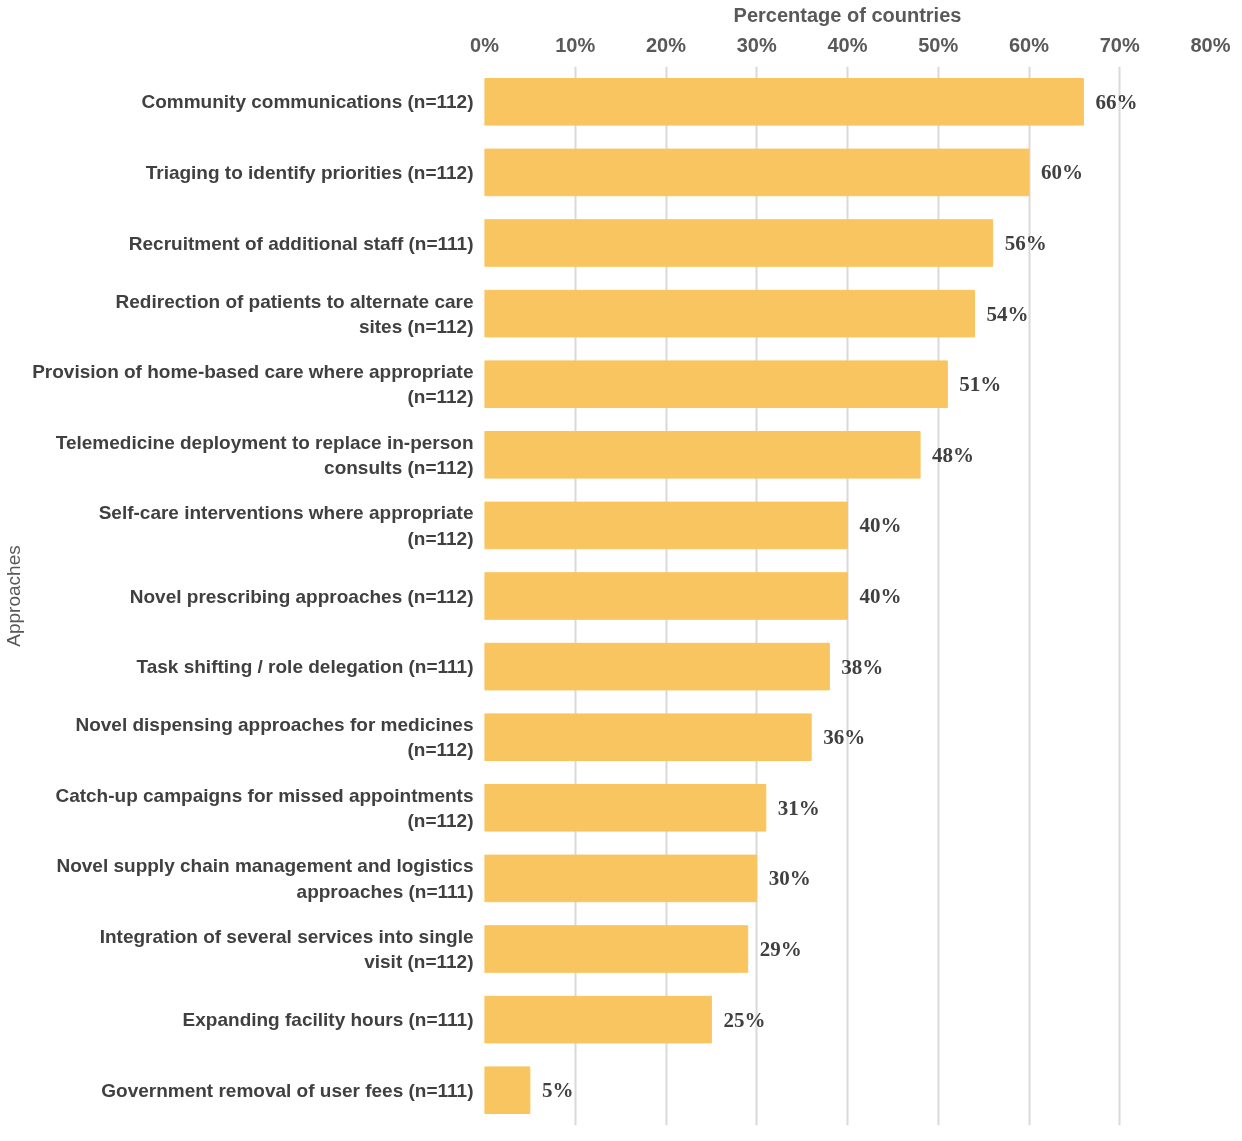 The image size is (1242, 1141). Describe the element at coordinates (575, 44) in the screenshot. I see `x-tick-label: 10%` at that location.